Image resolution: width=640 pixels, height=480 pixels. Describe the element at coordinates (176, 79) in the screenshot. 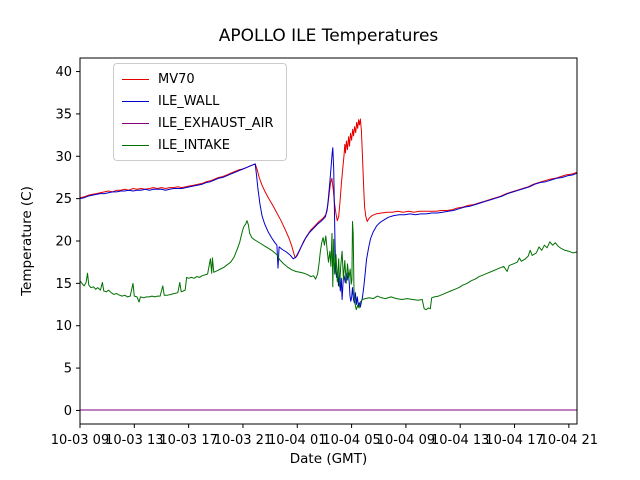

I see `legend-label: MV70` at that location.